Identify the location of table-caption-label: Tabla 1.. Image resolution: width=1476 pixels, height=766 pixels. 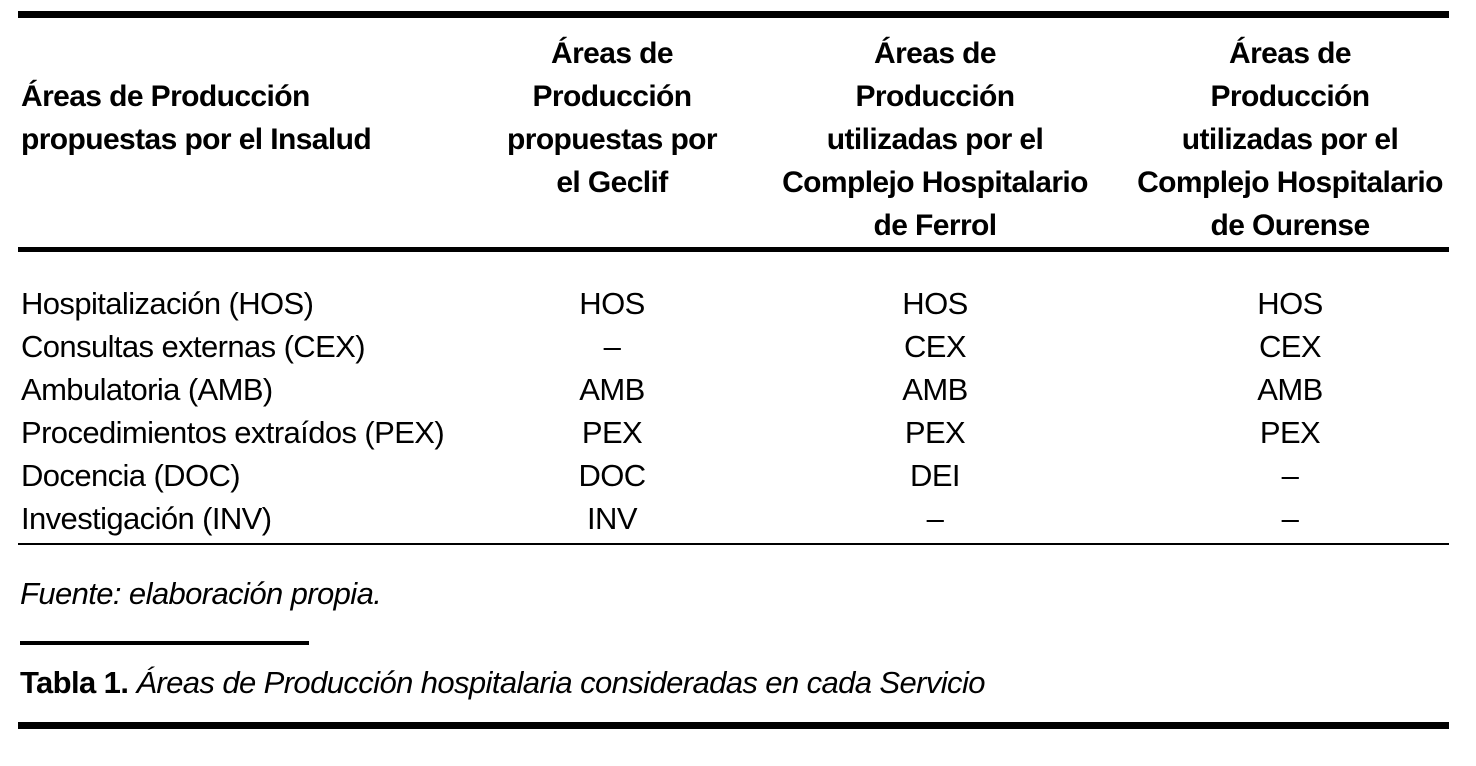
(74, 682).